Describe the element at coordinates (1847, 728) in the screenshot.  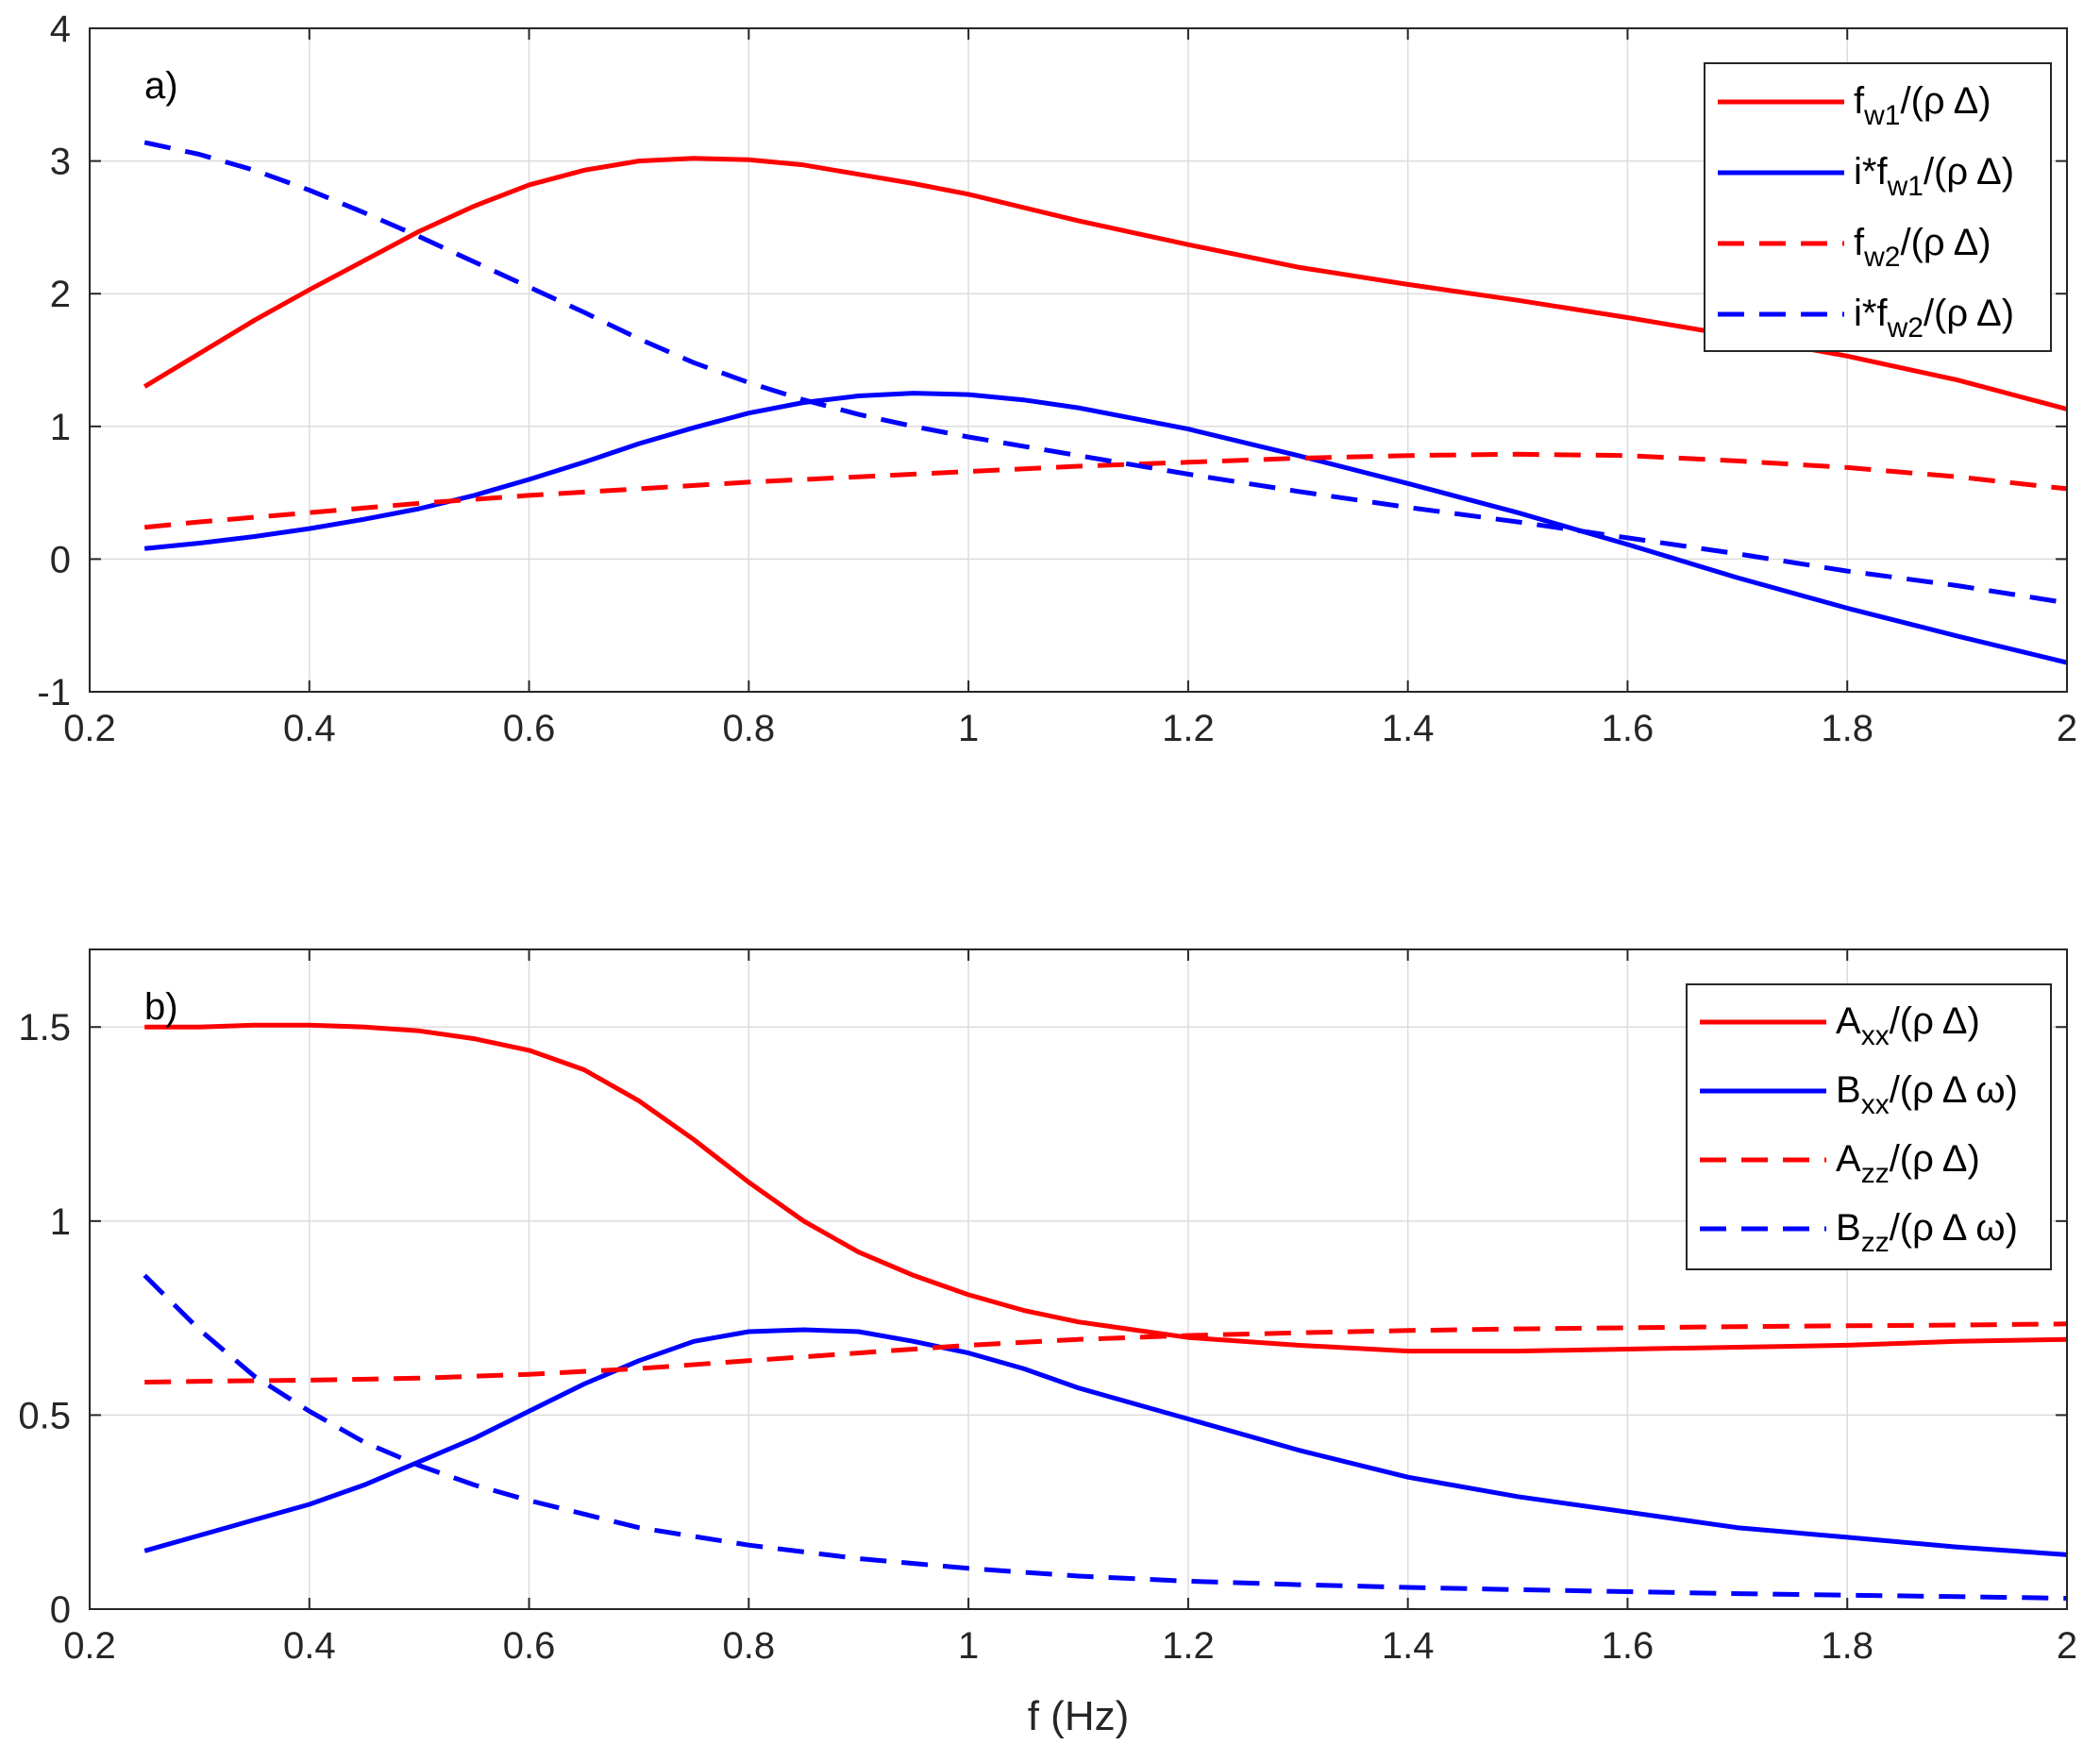
I see `panel-a-x-tick-label: 1.8` at that location.